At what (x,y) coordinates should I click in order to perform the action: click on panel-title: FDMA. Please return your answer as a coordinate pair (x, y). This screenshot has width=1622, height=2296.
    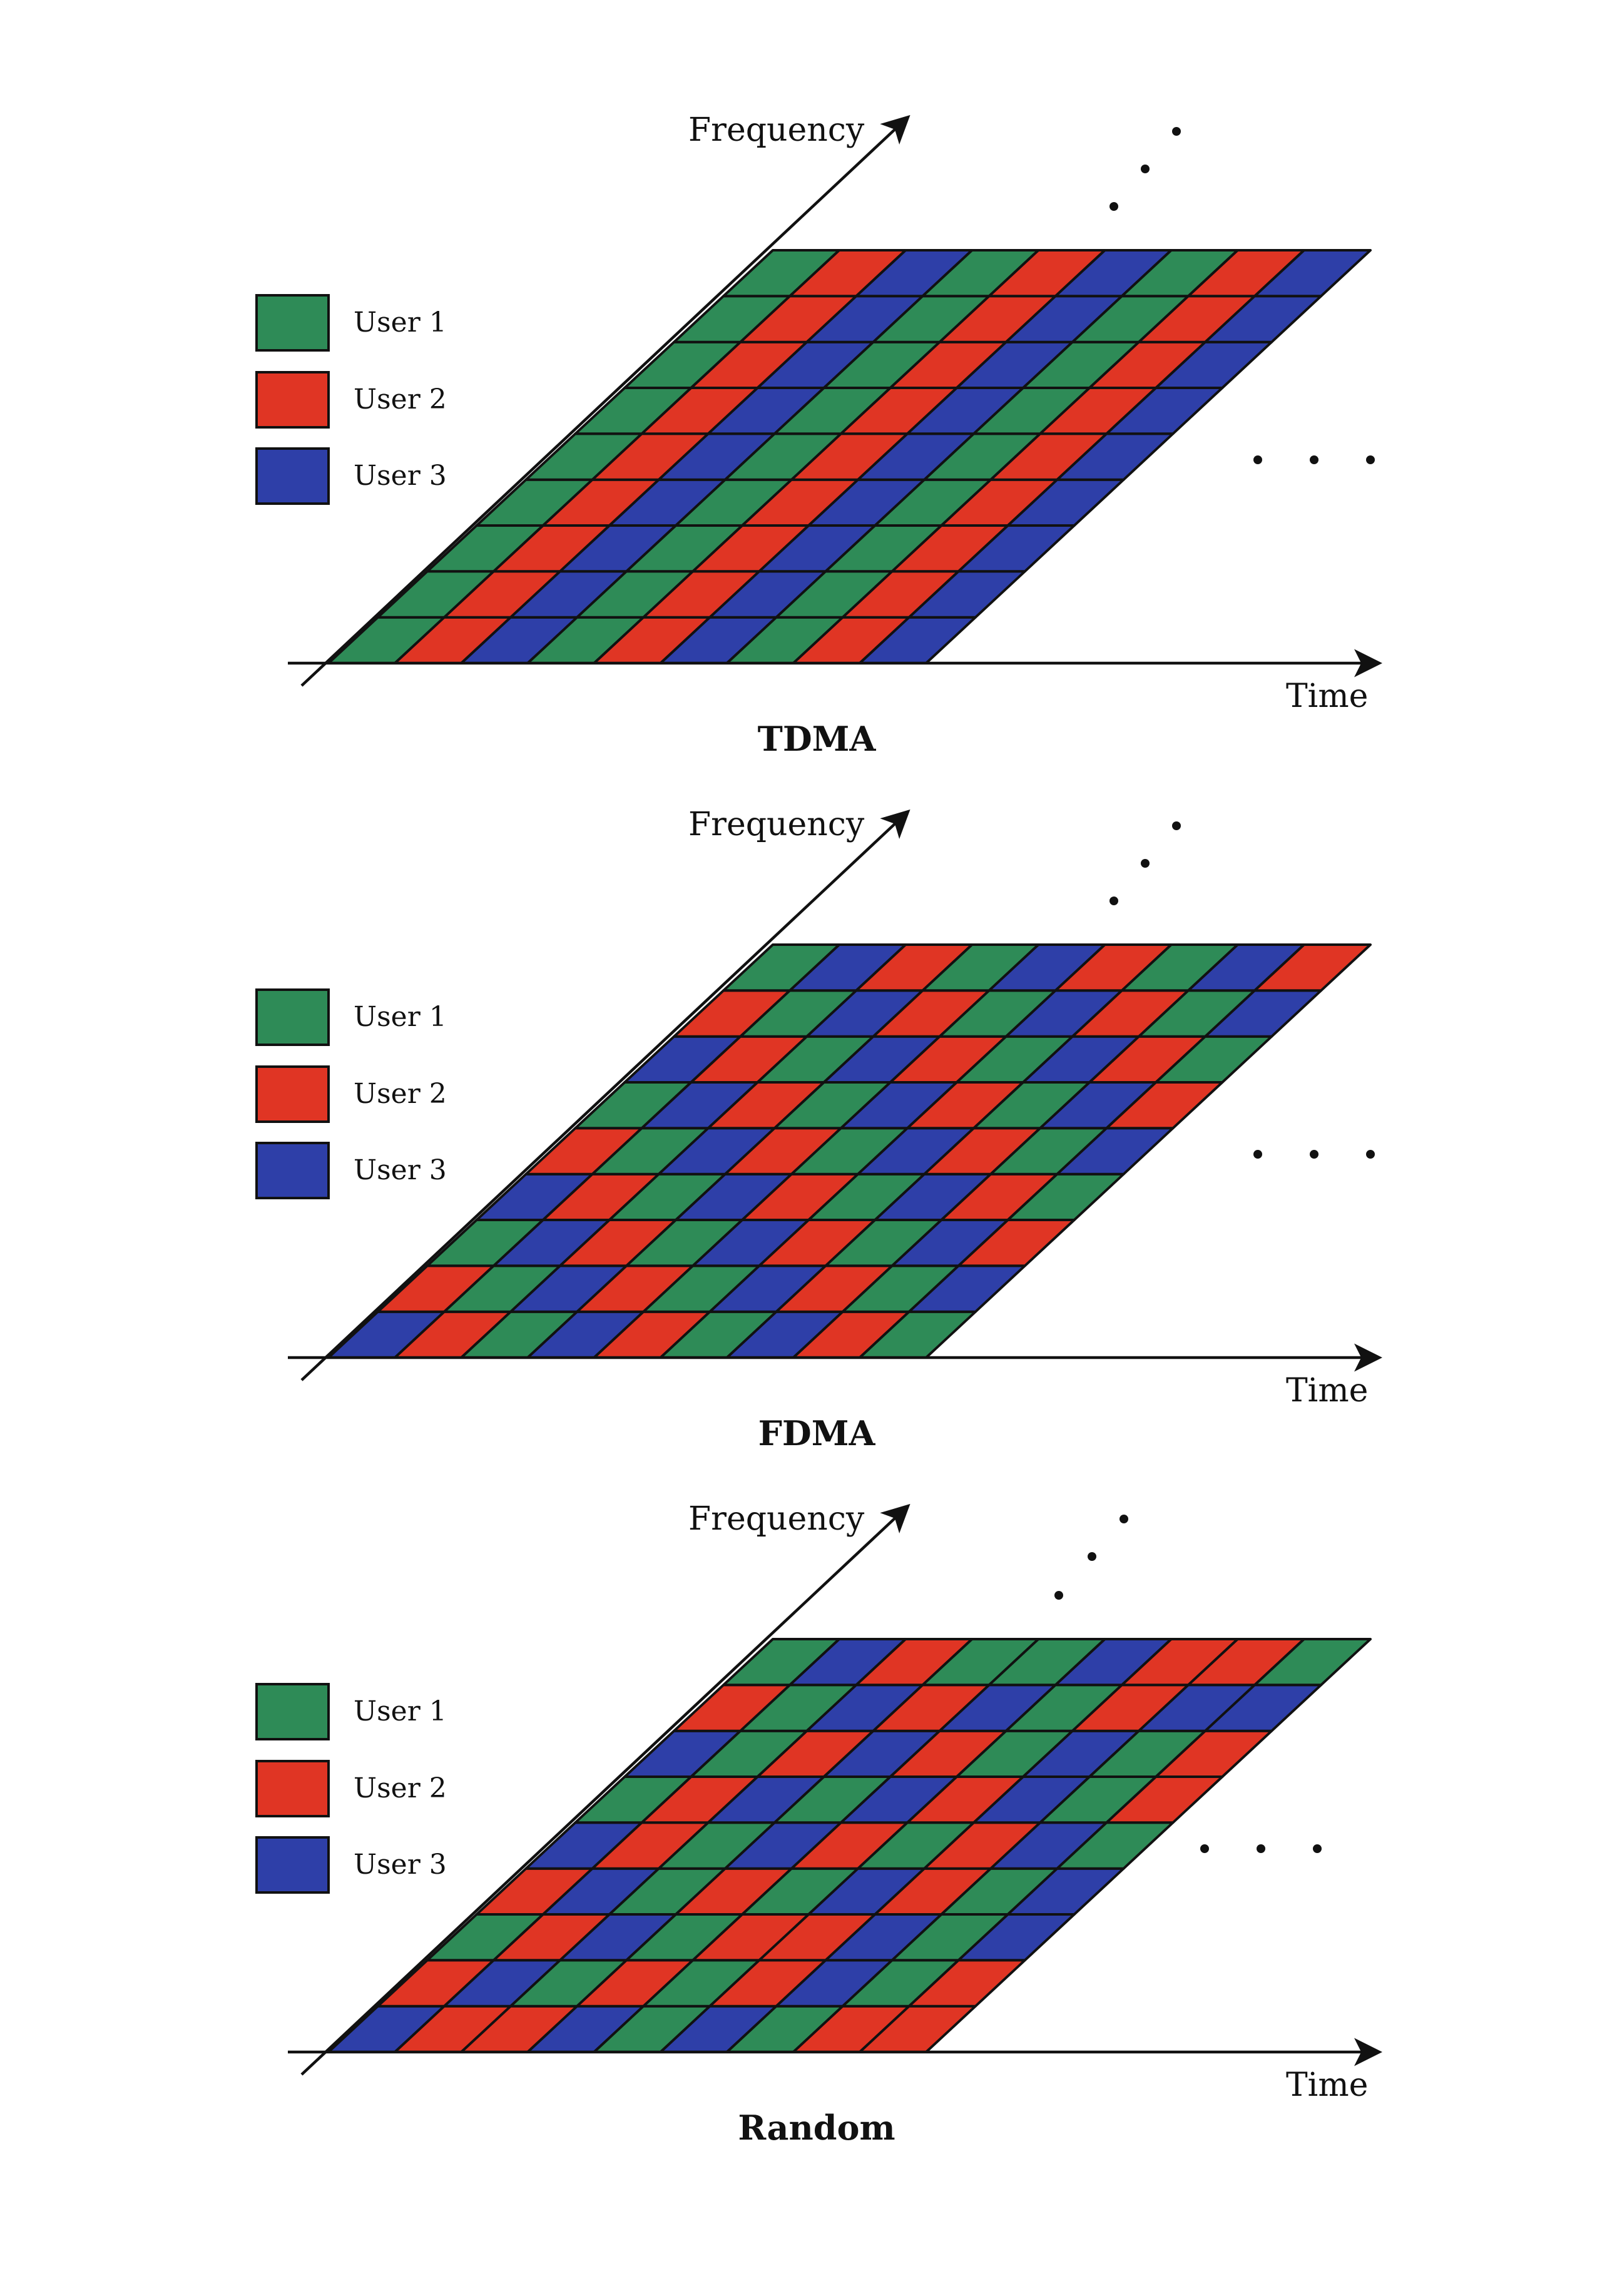
    Looking at the image, I should click on (817, 1433).